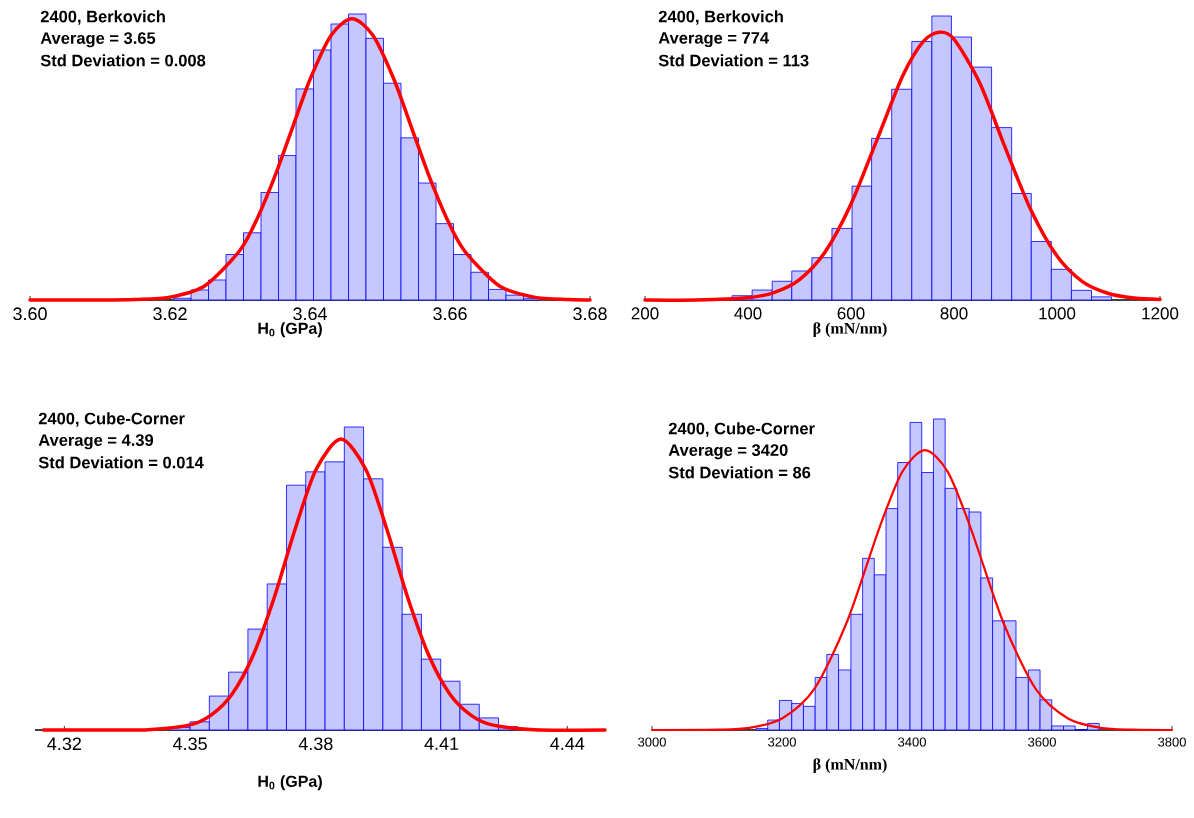 The image size is (1194, 818). What do you see at coordinates (441, 743) in the screenshot?
I see `x-tick-label: 4.41` at bounding box center [441, 743].